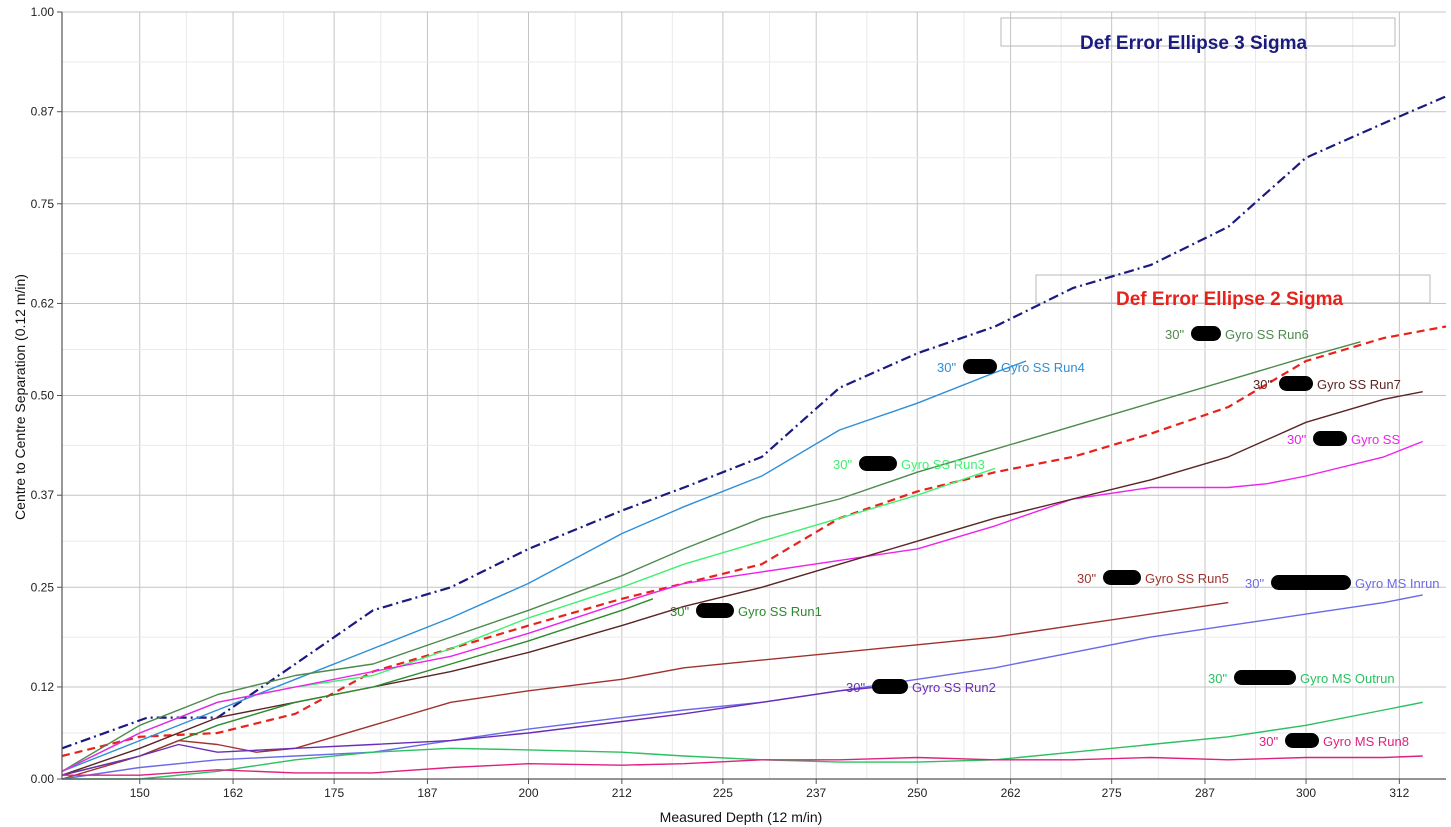  I want to click on series-label-gyro-ms-run8: 30" Gyro MS Run8, so click(1334, 741).